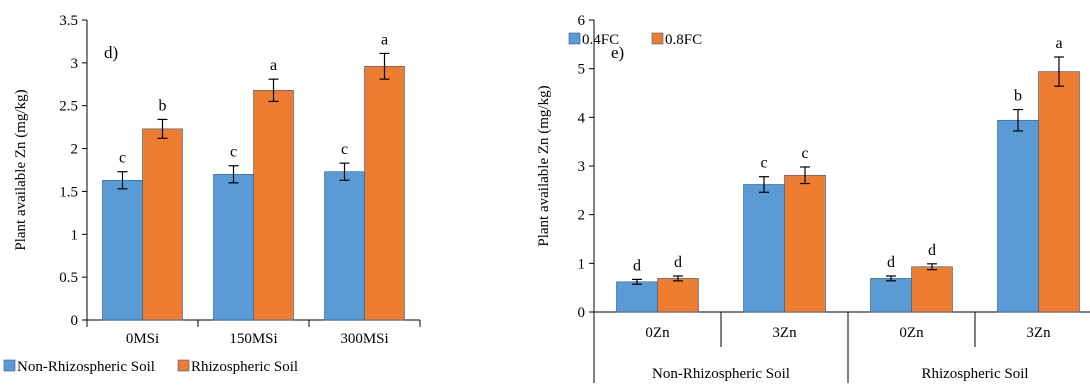  What do you see at coordinates (582, 118) in the screenshot?
I see `chart-1-ytick-label: 4` at bounding box center [582, 118].